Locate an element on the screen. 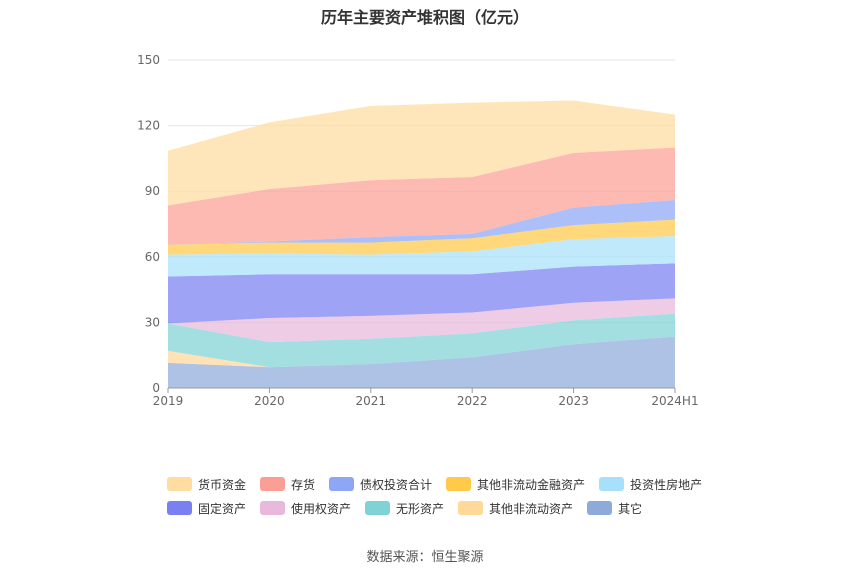  legend-label: 无形资产 is located at coordinates (420, 508).